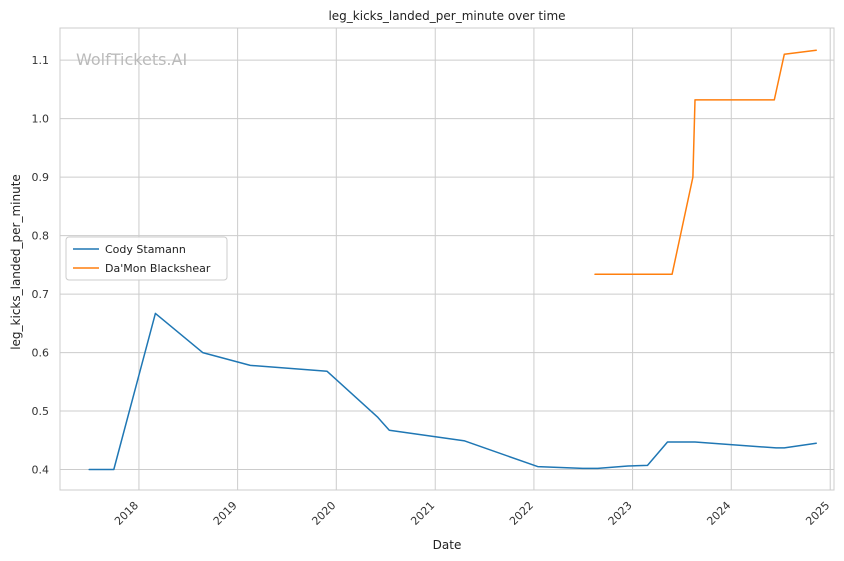 This screenshot has height=561, width=844. Describe the element at coordinates (41, 294) in the screenshot. I see `y-tick-label: 0.7` at that location.